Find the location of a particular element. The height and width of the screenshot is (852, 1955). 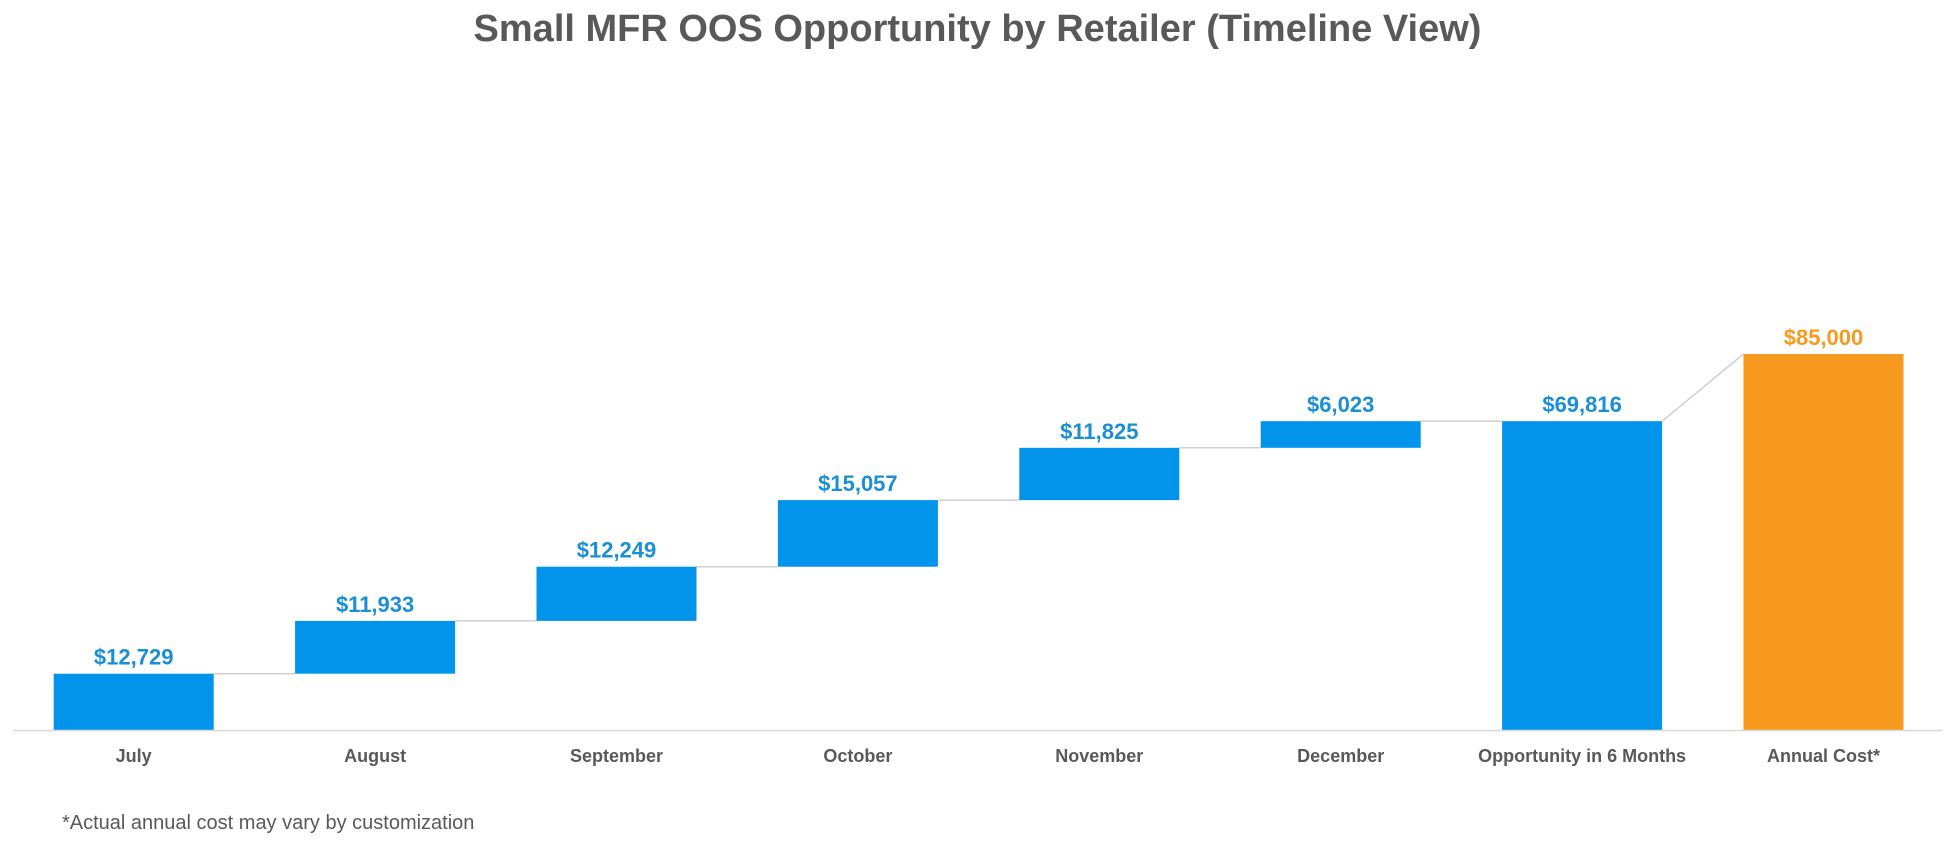

bar-september is located at coordinates (616, 593).